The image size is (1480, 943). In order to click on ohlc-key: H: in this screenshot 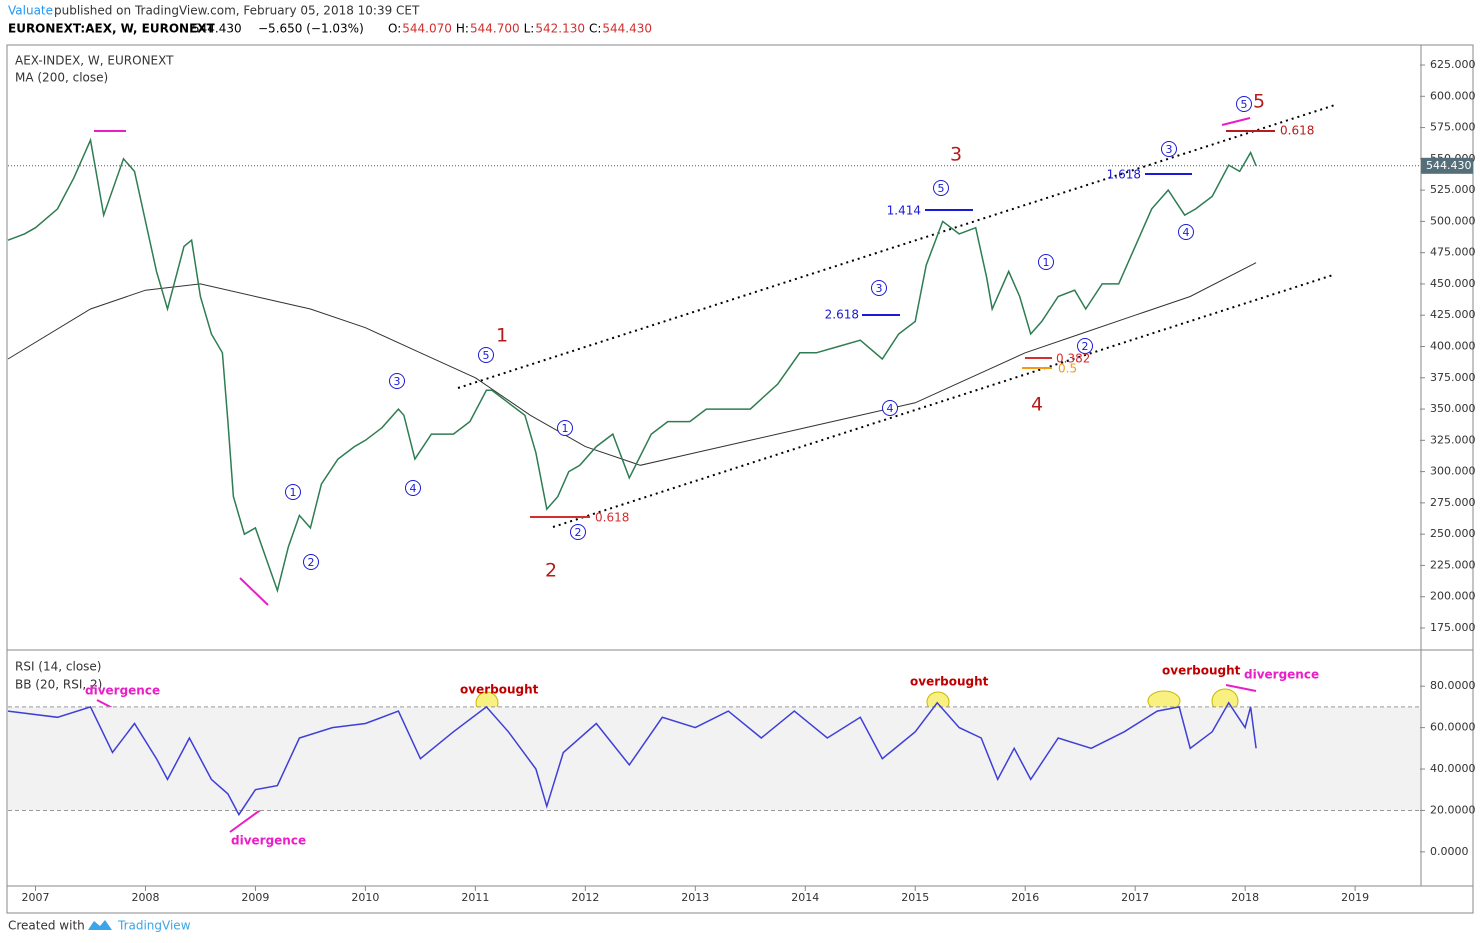, I will do `click(462, 29)`.